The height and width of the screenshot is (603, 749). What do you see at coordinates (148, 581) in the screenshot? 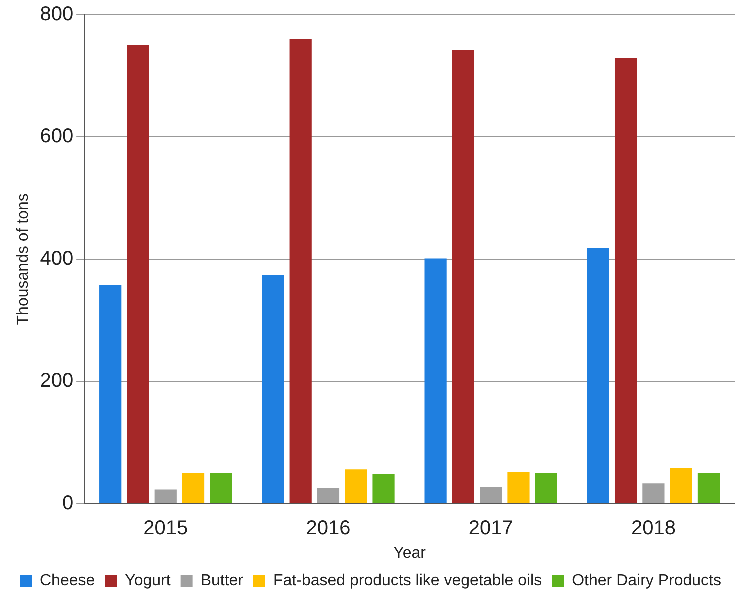
I see `legend-label: Yogurt` at bounding box center [148, 581].